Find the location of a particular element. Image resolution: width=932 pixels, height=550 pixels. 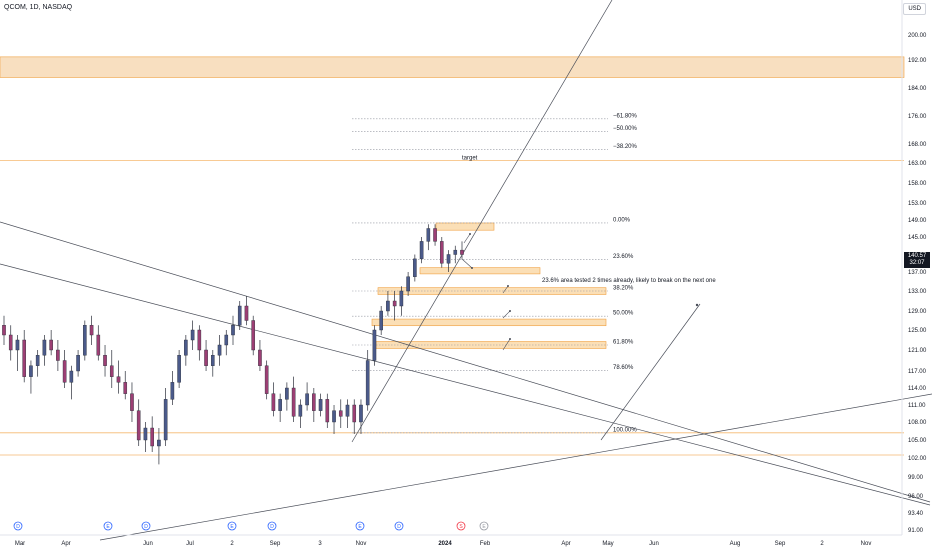

currency-button: USD is located at coordinates (914, 9).